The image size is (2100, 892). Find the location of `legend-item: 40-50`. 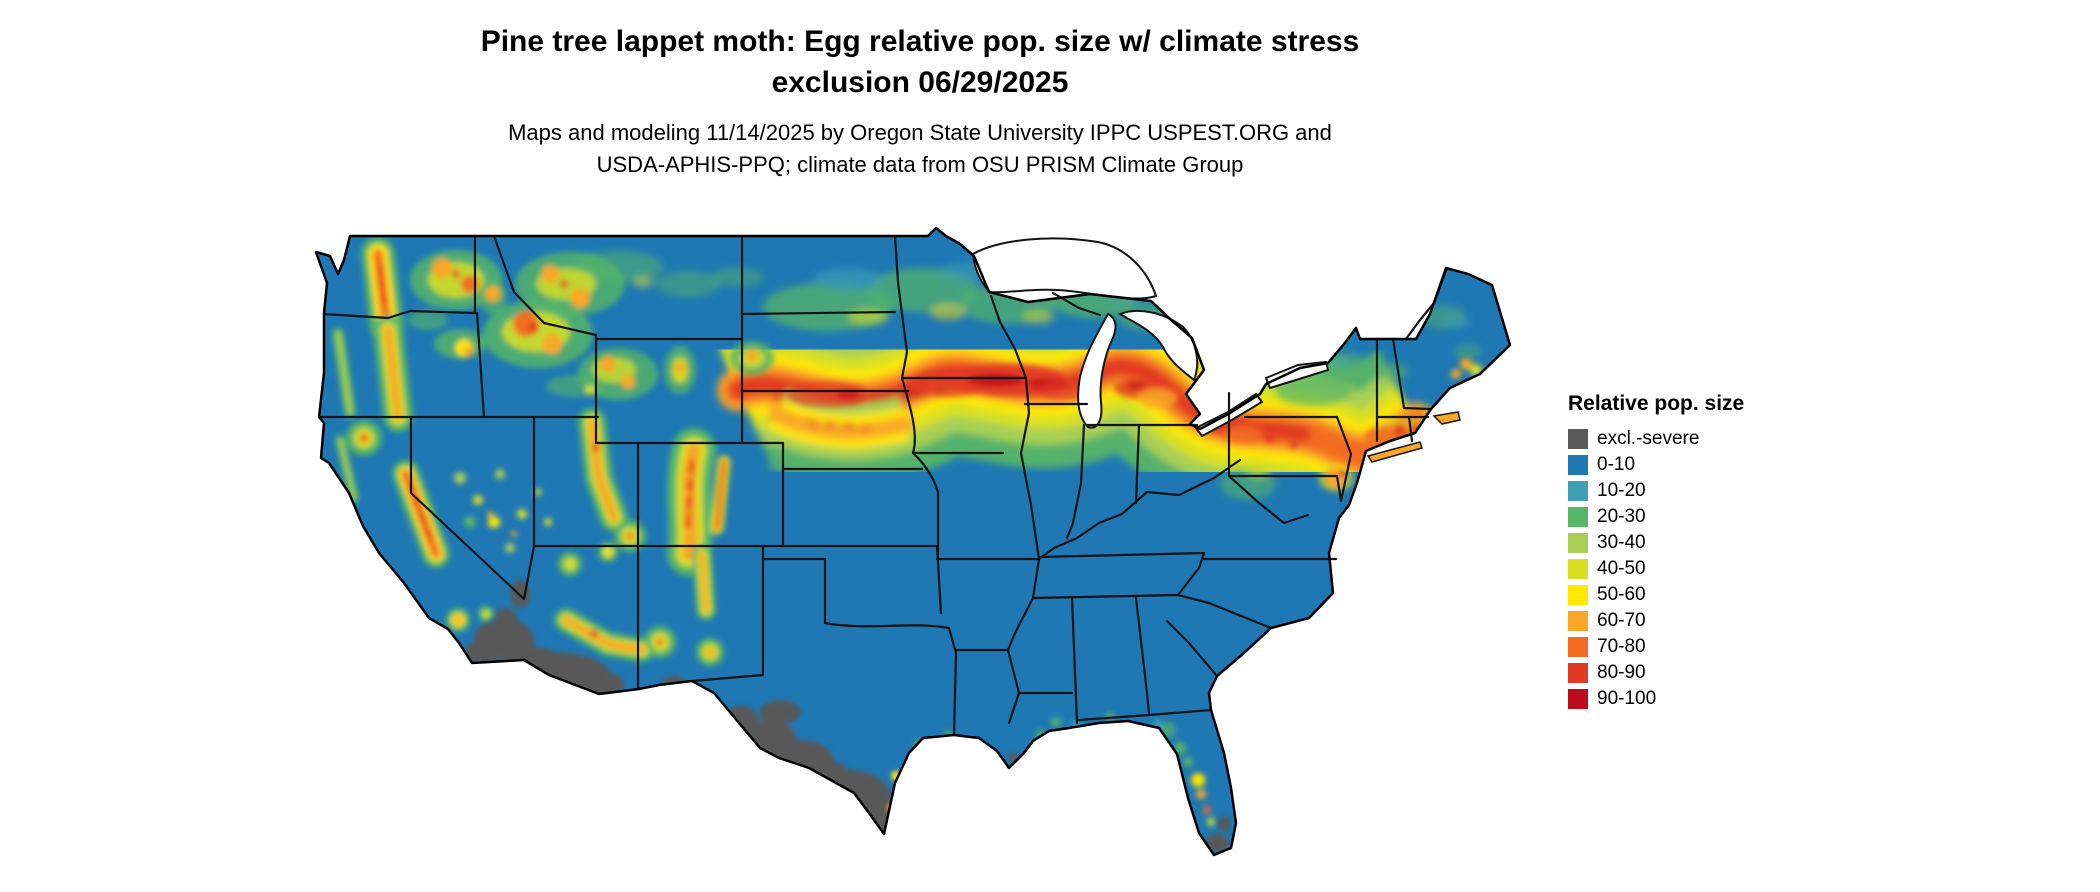

legend-item: 40-50 is located at coordinates (1688, 569).